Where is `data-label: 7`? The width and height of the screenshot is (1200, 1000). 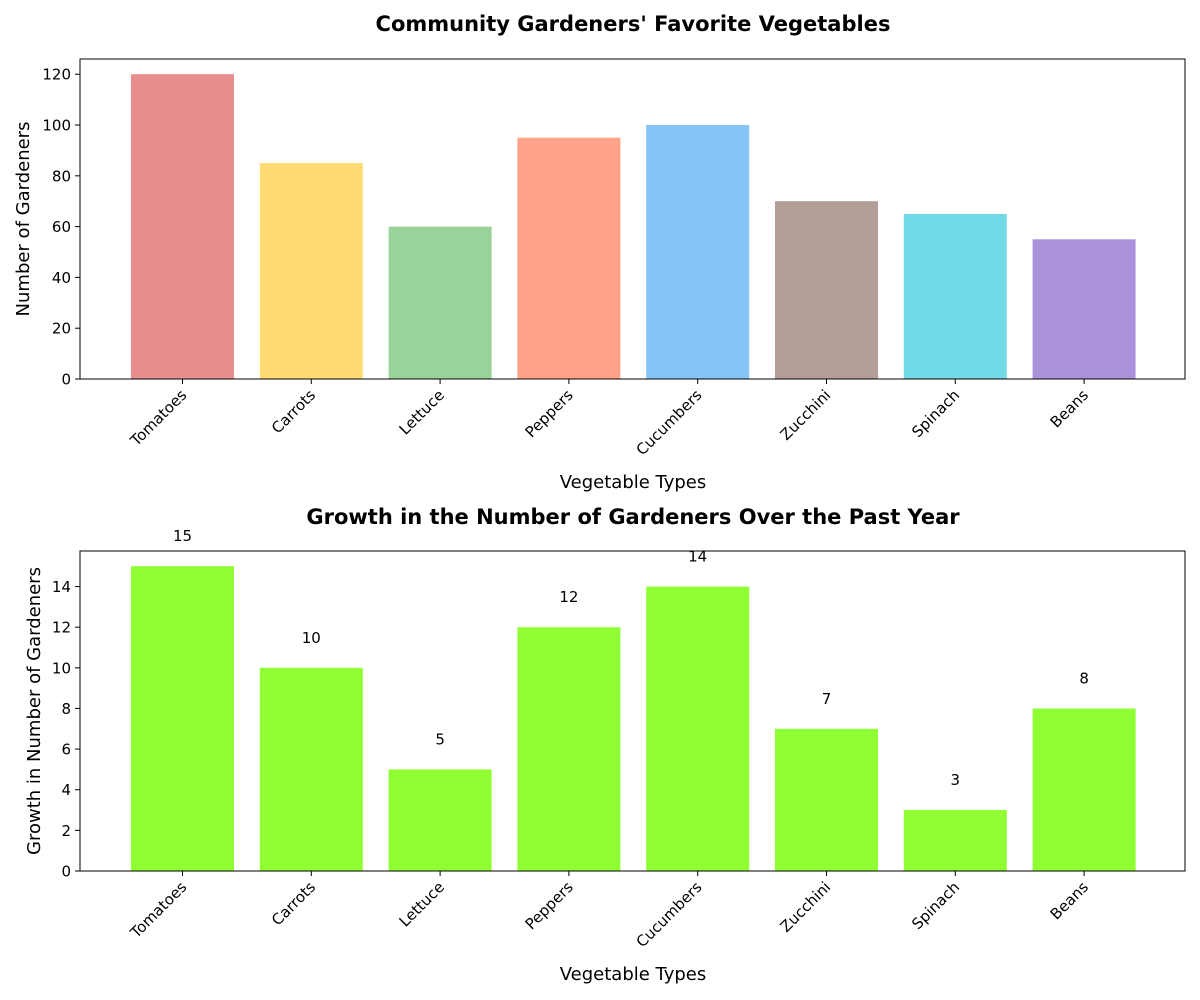
data-label: 7 is located at coordinates (827, 699).